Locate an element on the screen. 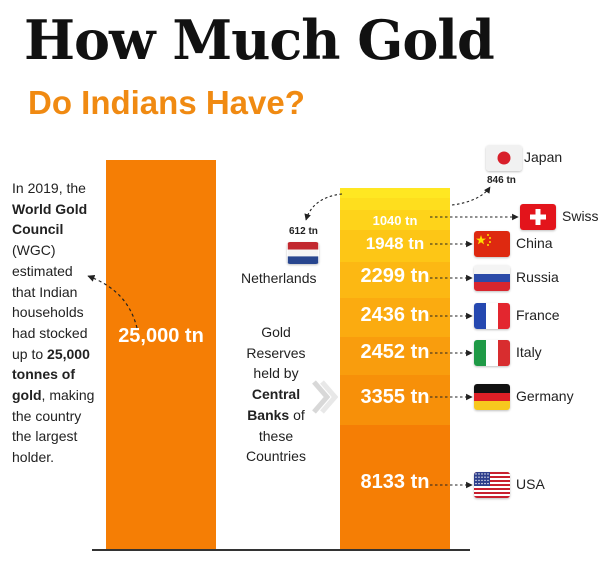  stack-label-swiss: 1040 tn is located at coordinates (395, 221).